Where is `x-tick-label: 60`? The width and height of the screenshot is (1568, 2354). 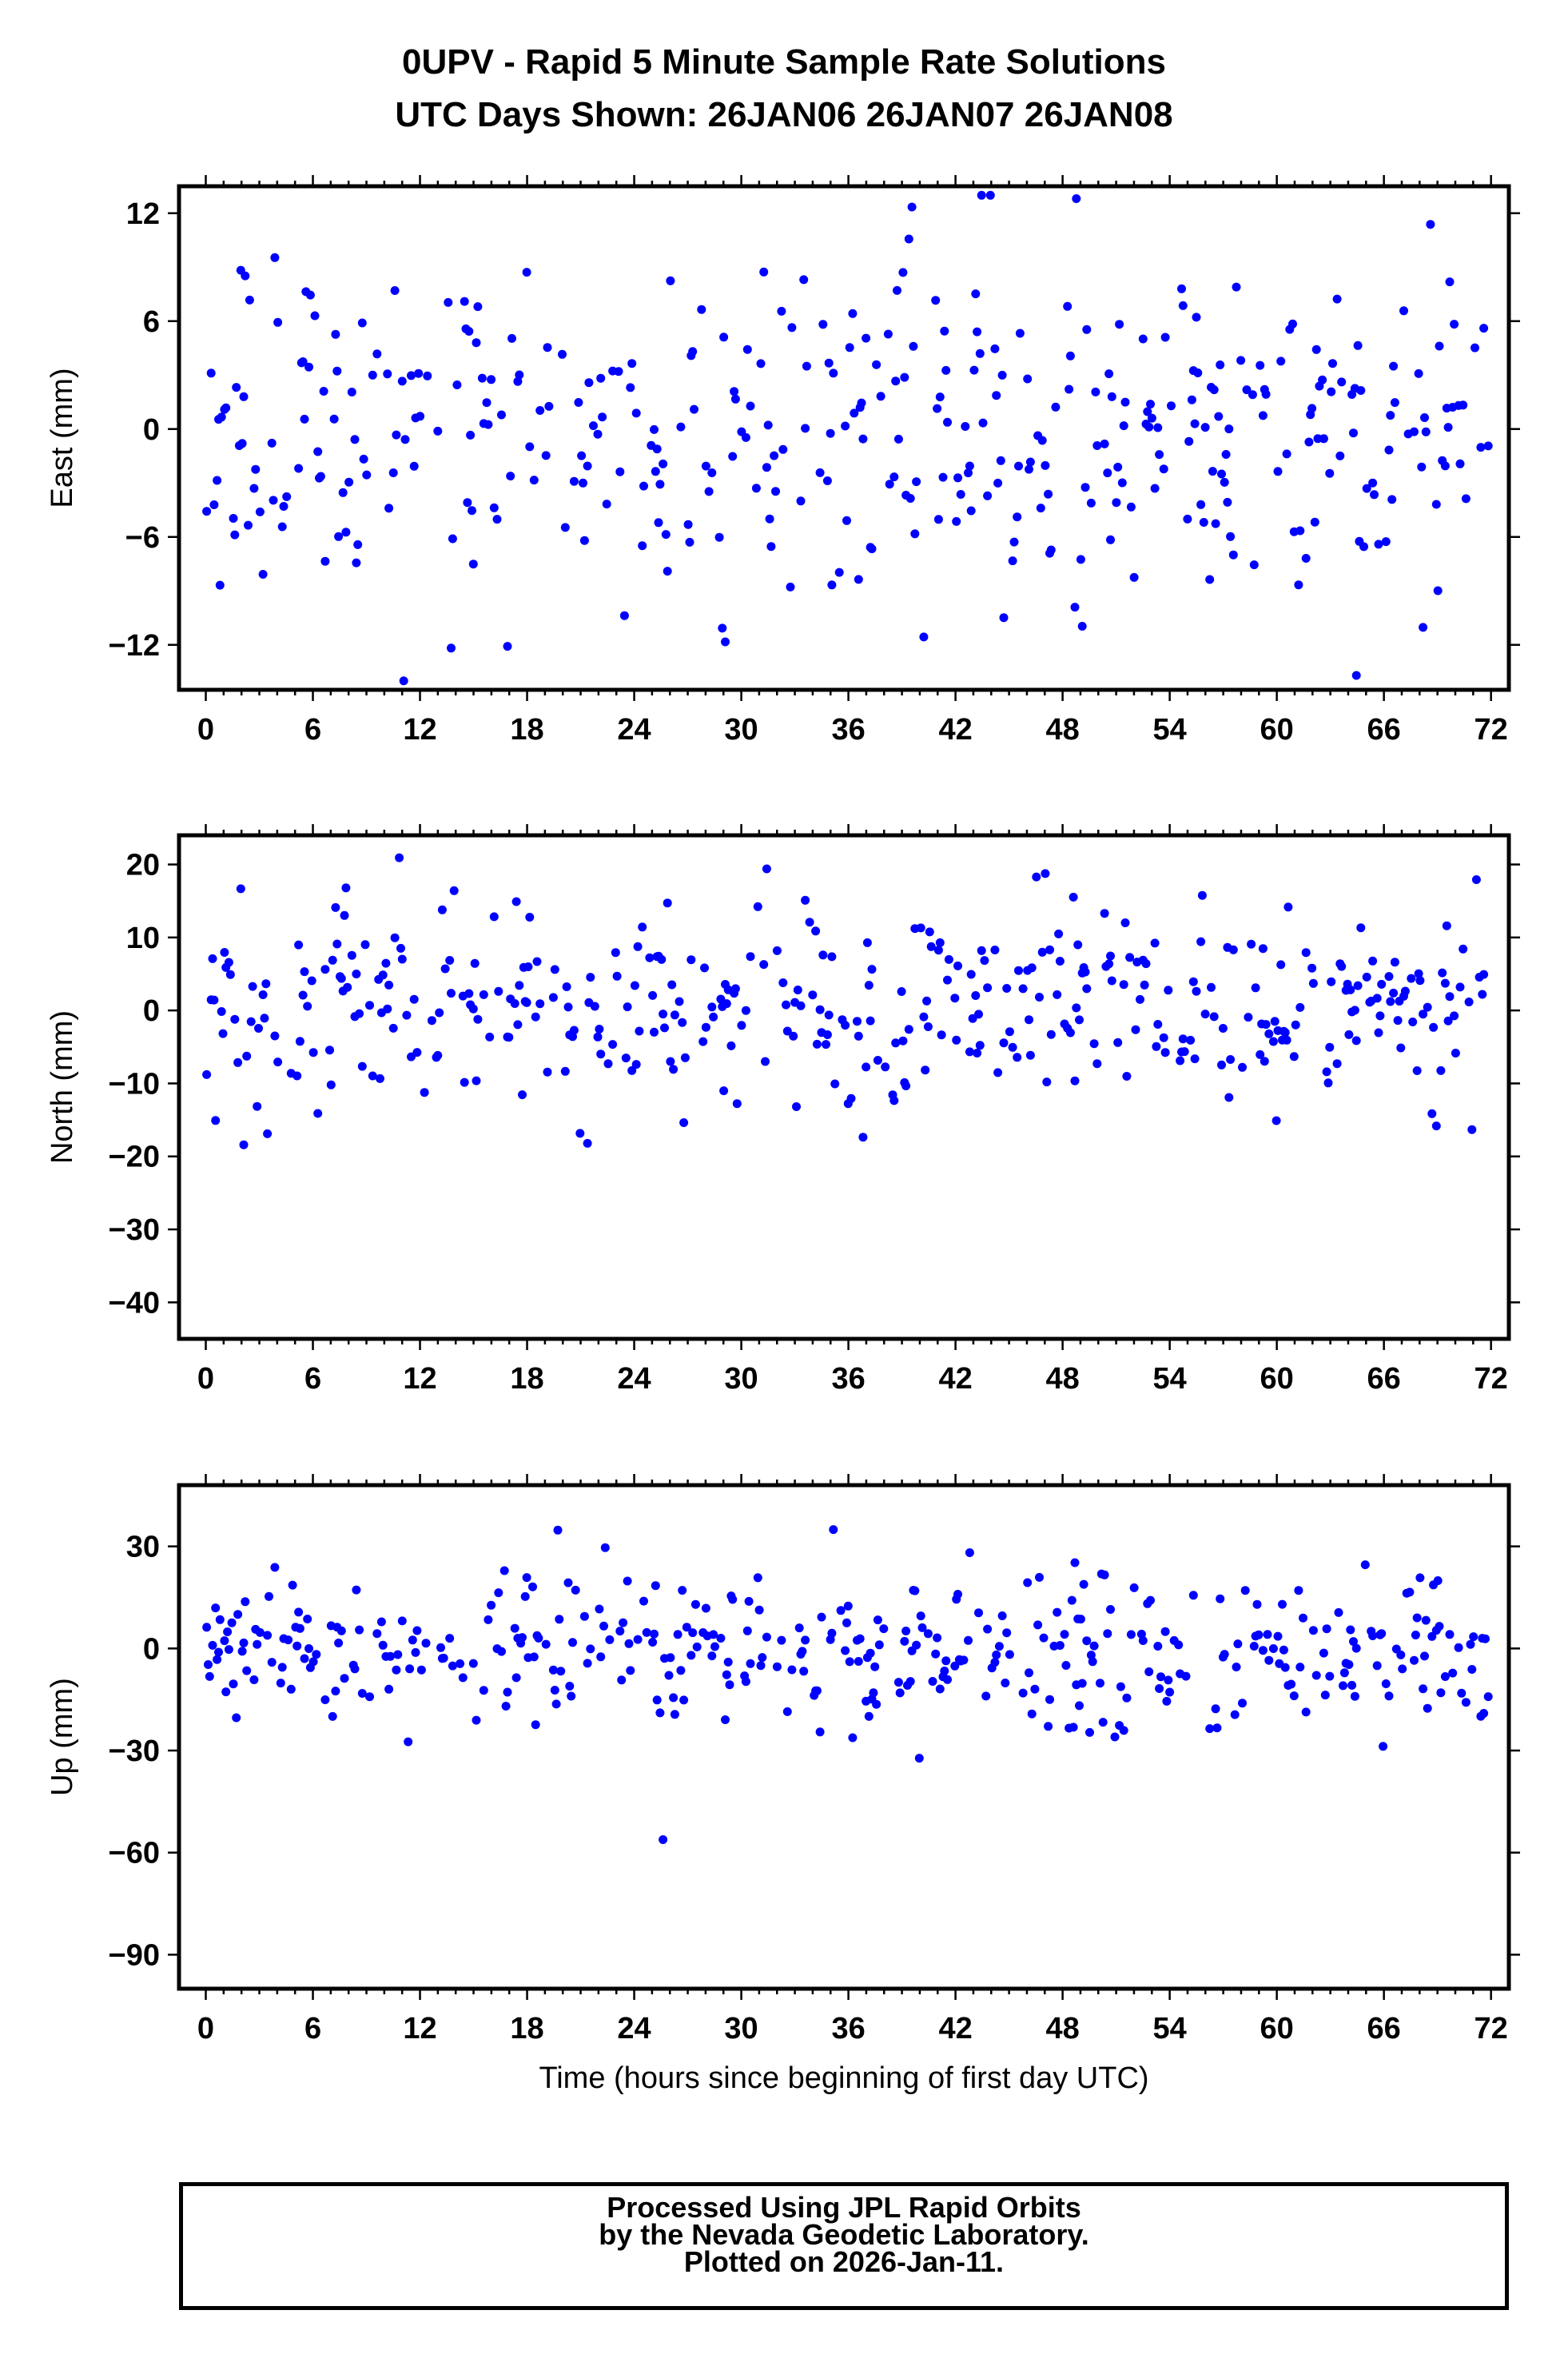 x-tick-label: 60 is located at coordinates (1276, 1379).